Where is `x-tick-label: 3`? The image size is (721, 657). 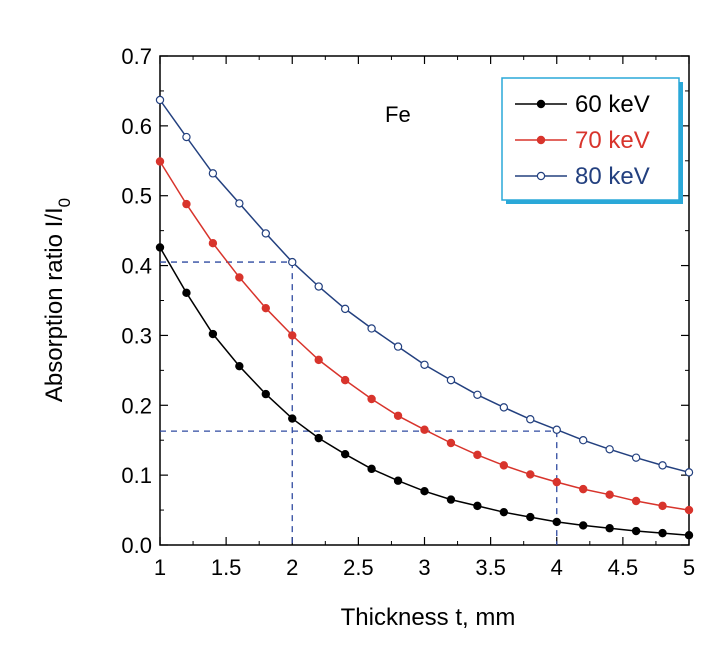
x-tick-label: 3 is located at coordinates (424, 567).